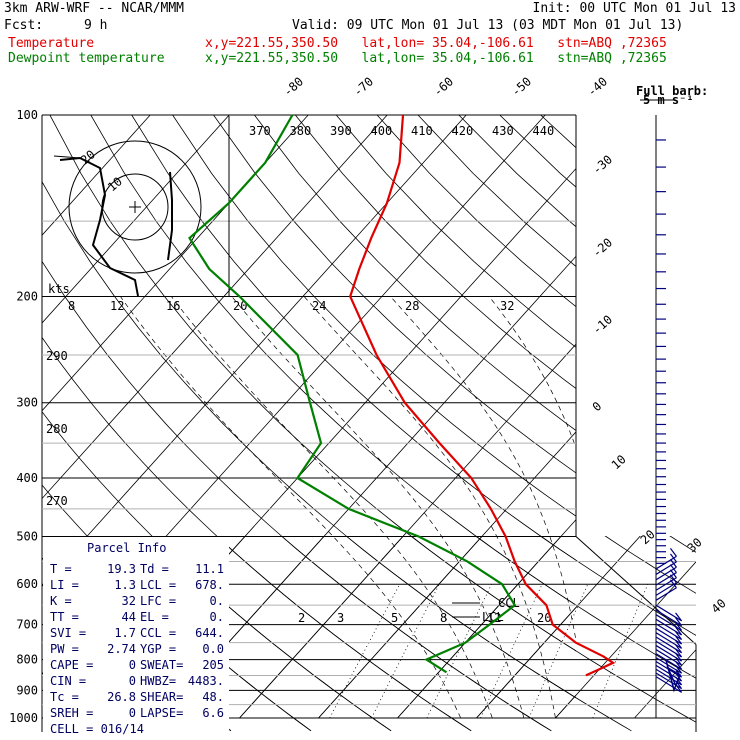 The image size is (740, 740). What do you see at coordinates (71, 306) in the screenshot?
I see `hodograph-speed-label: 8` at bounding box center [71, 306].